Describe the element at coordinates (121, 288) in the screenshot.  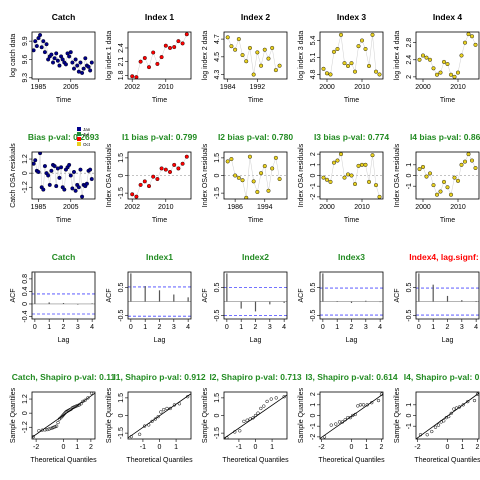
I see `acf-index1-y-tick-label: 0.5` at that location.